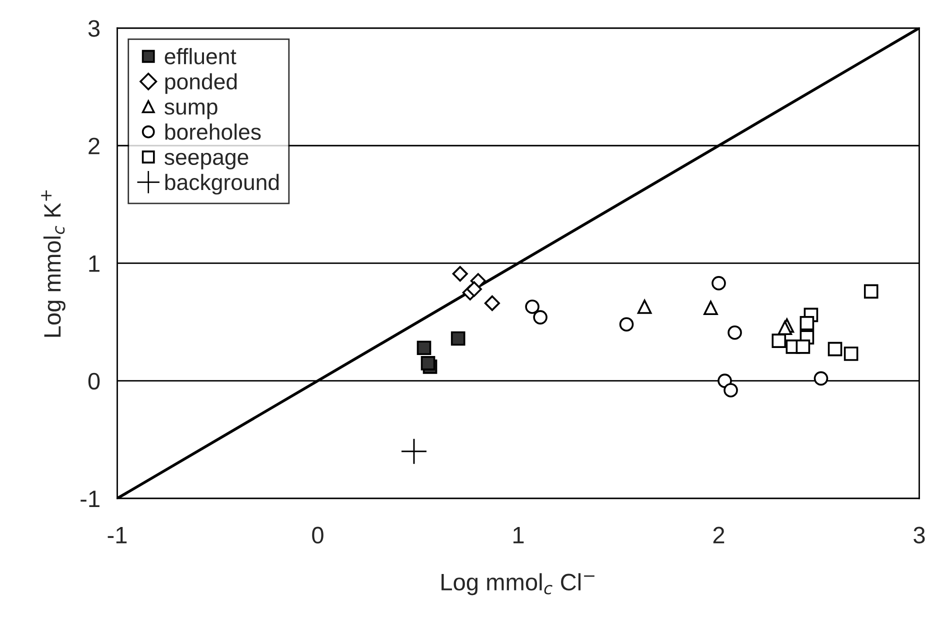  What do you see at coordinates (213, 132) in the screenshot?
I see `legend-label: boreholes` at bounding box center [213, 132].